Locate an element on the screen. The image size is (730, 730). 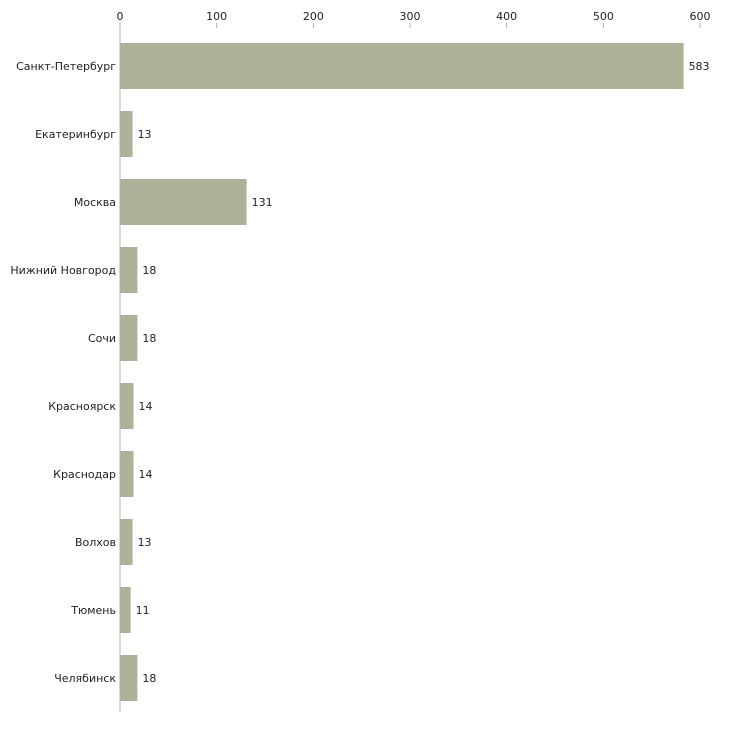
category-label: Санкт-Петербург is located at coordinates (66, 66).